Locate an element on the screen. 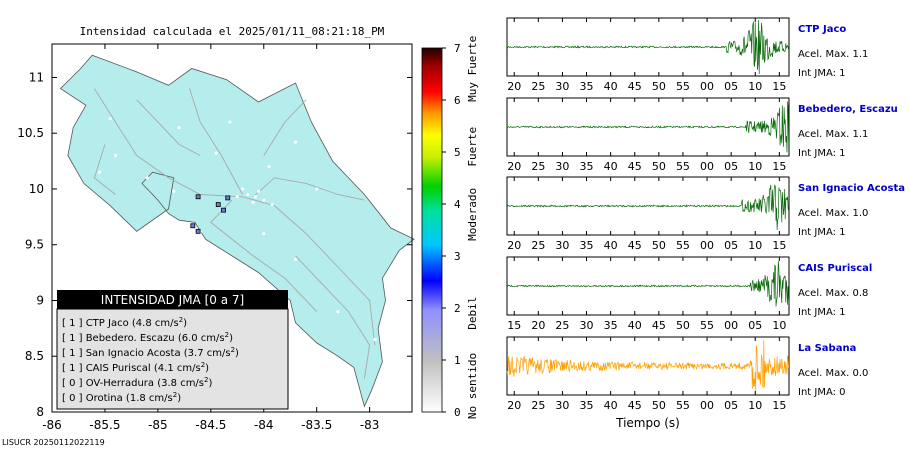 The width and height of the screenshot is (910, 460). x-tick-label: -86 is located at coordinates (52, 425).